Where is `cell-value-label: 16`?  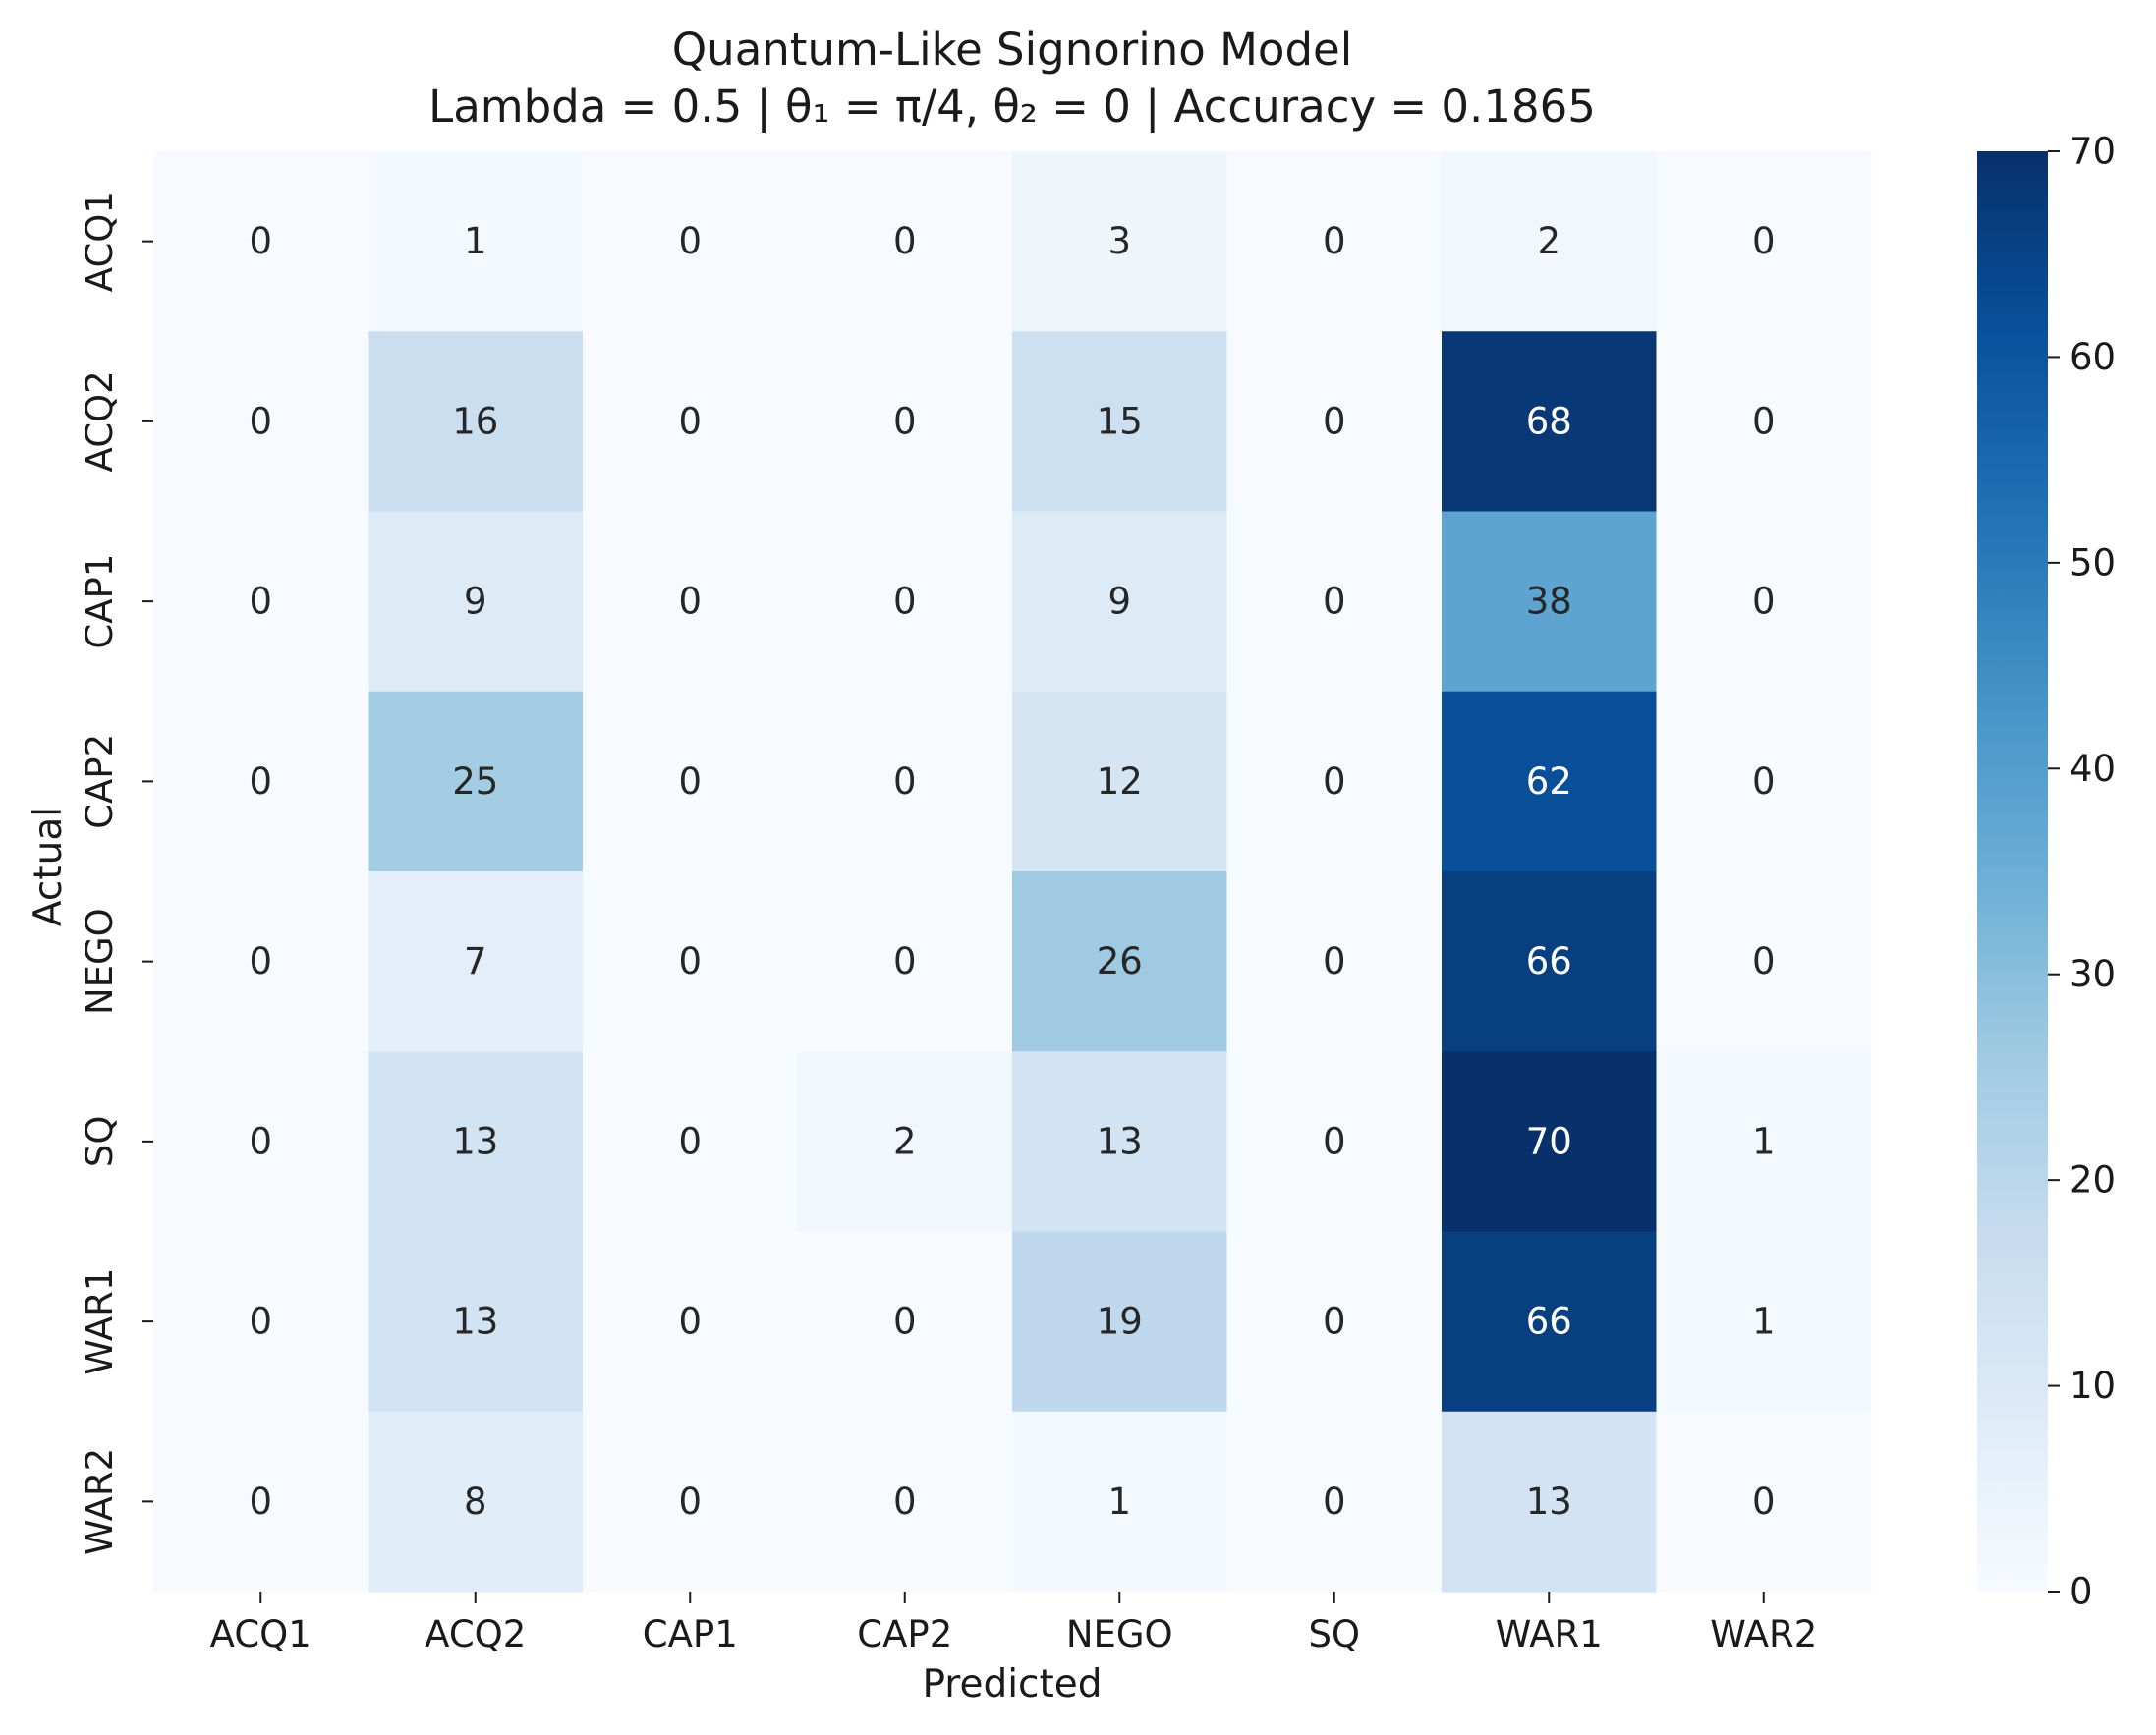 cell-value-label: 16 is located at coordinates (475, 421).